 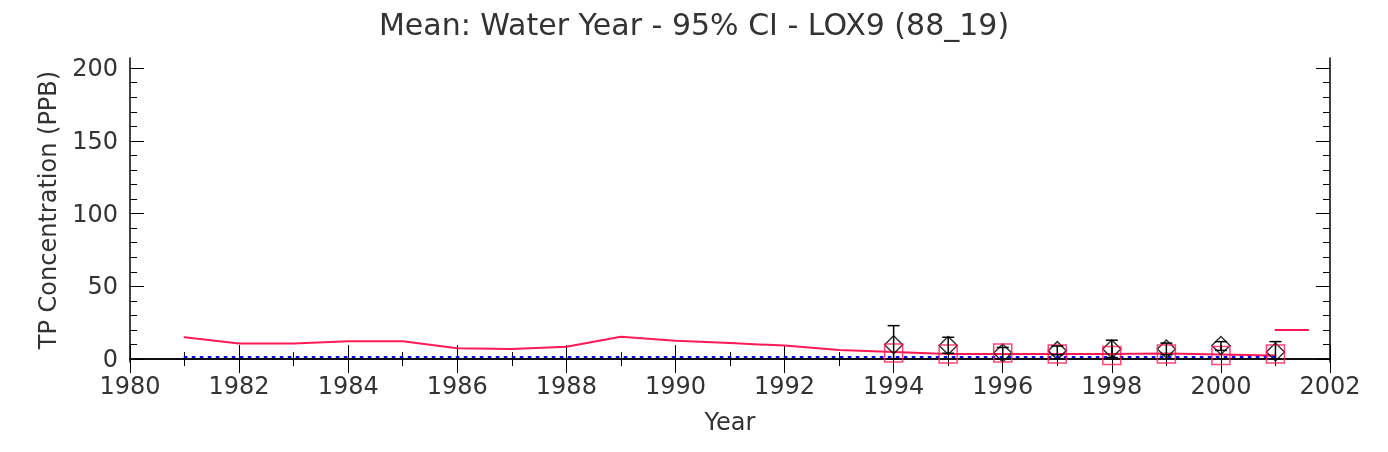 What do you see at coordinates (894, 386) in the screenshot?
I see `x-tick-label: 1994` at bounding box center [894, 386].